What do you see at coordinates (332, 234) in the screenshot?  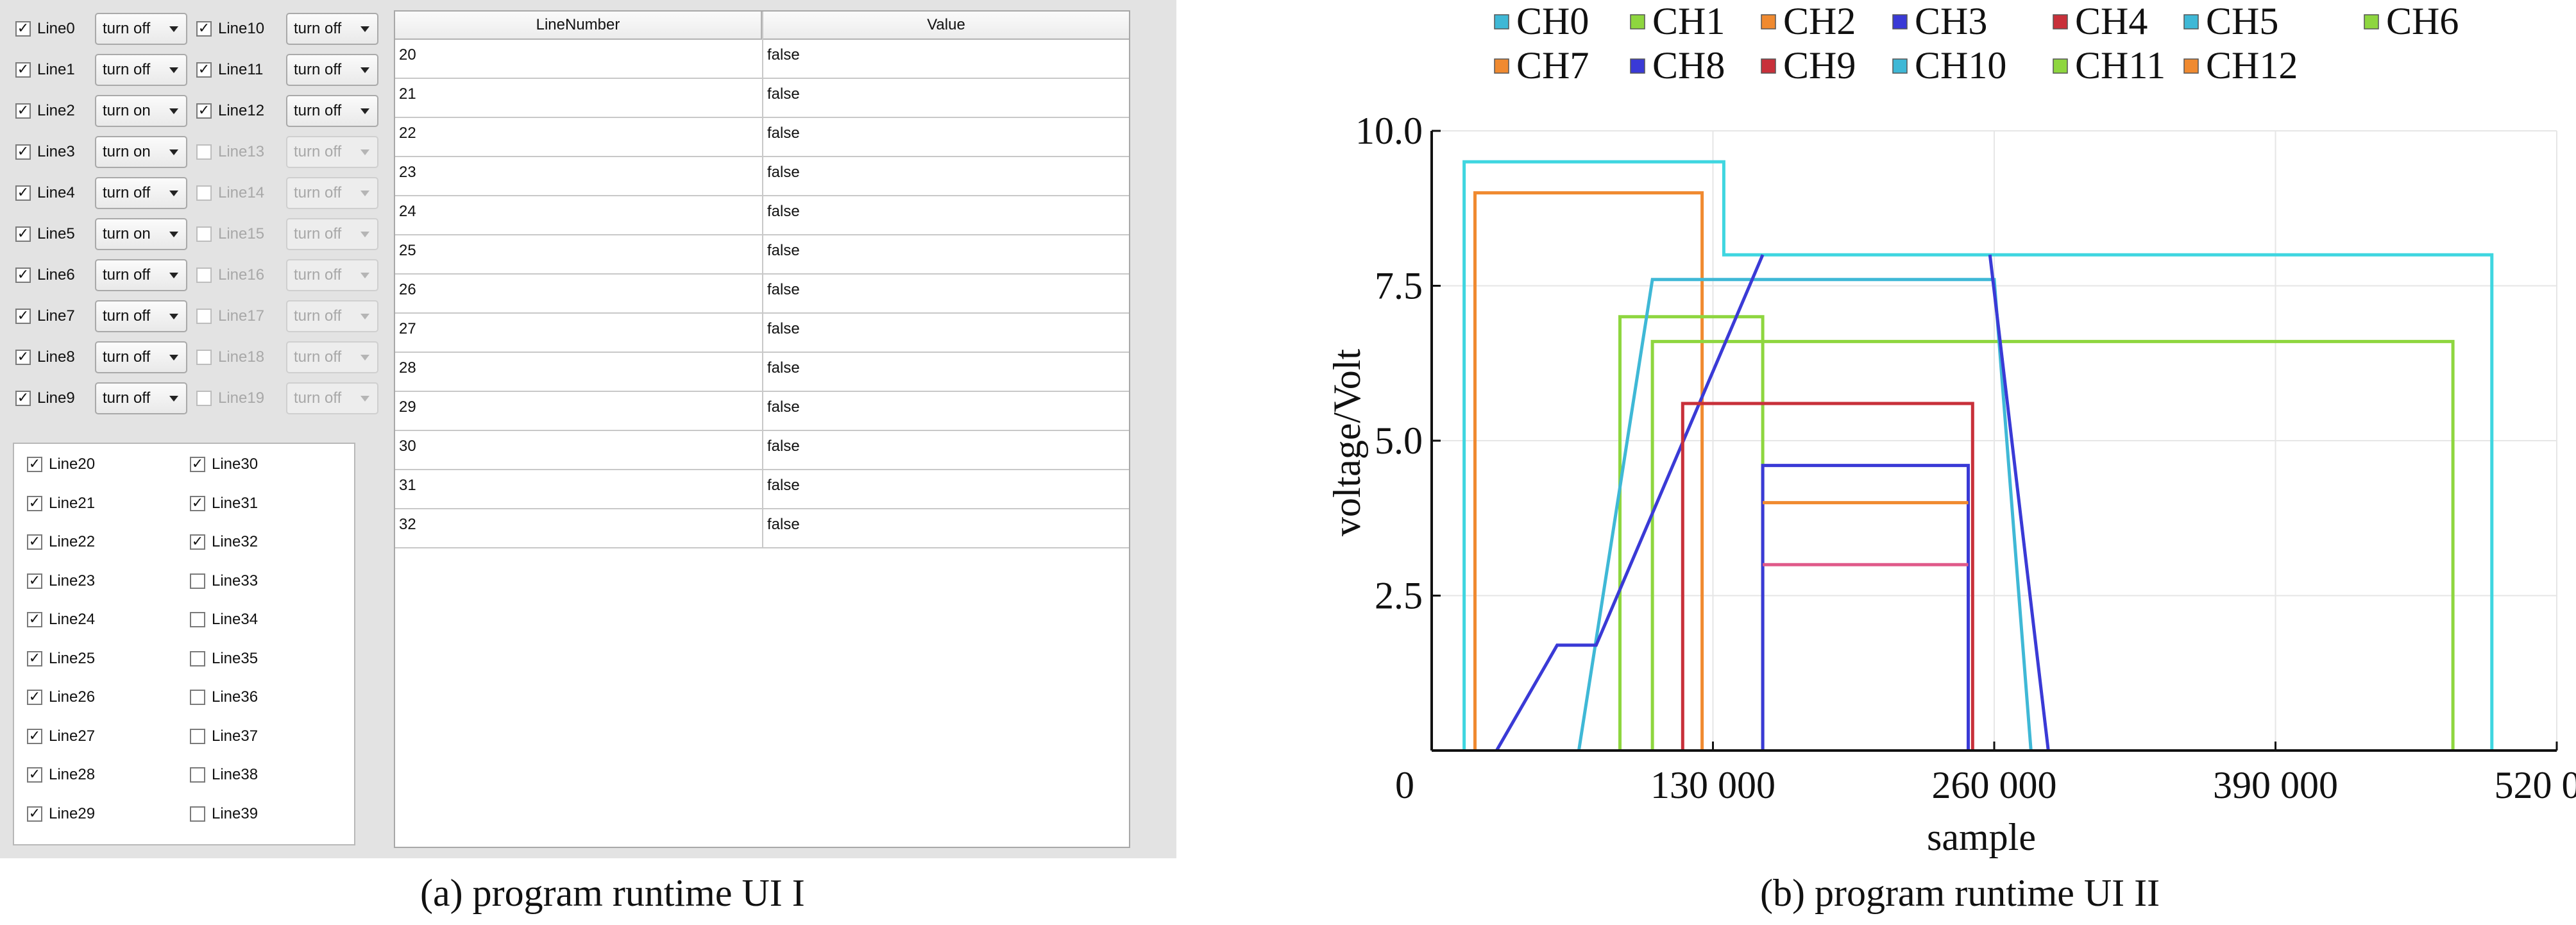 I see `state-dropdown-line15: turn off` at bounding box center [332, 234].